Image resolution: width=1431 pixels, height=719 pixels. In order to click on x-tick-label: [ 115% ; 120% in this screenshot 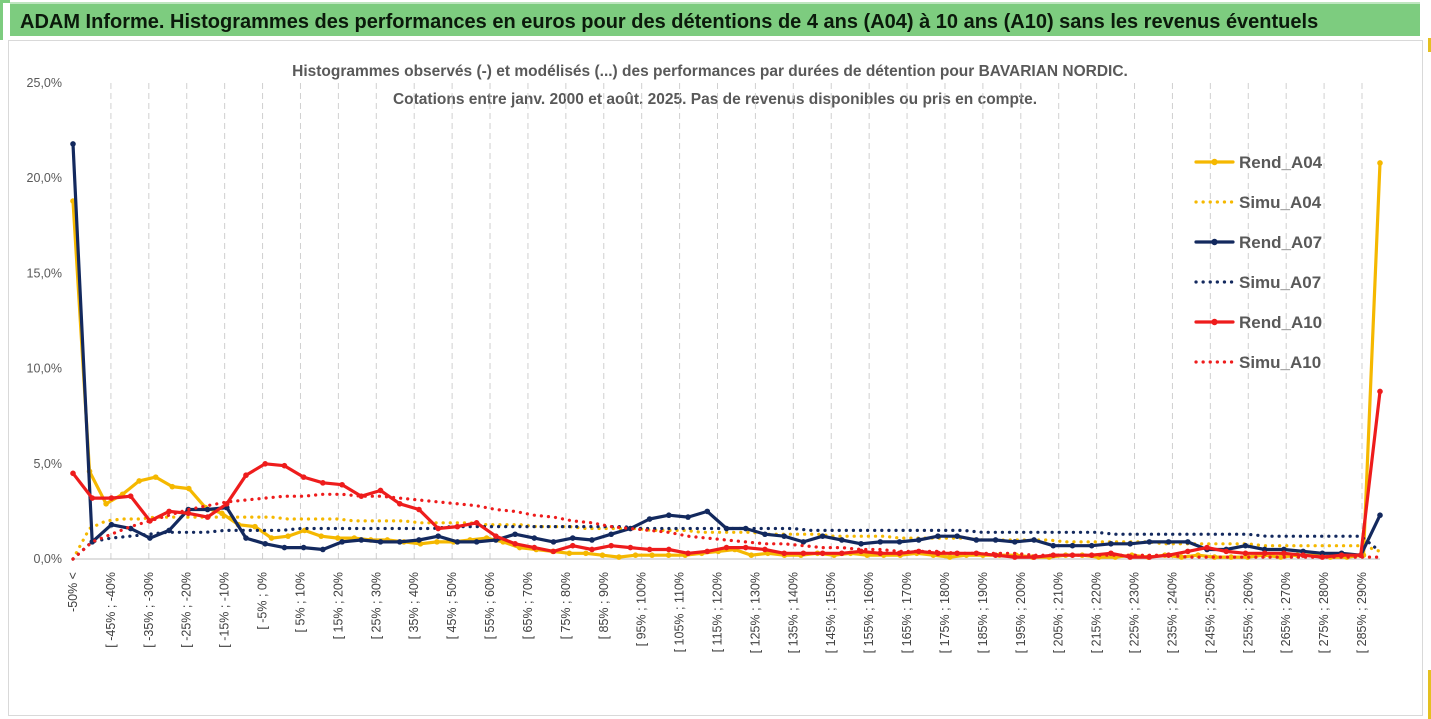, I will do `click(718, 612)`.